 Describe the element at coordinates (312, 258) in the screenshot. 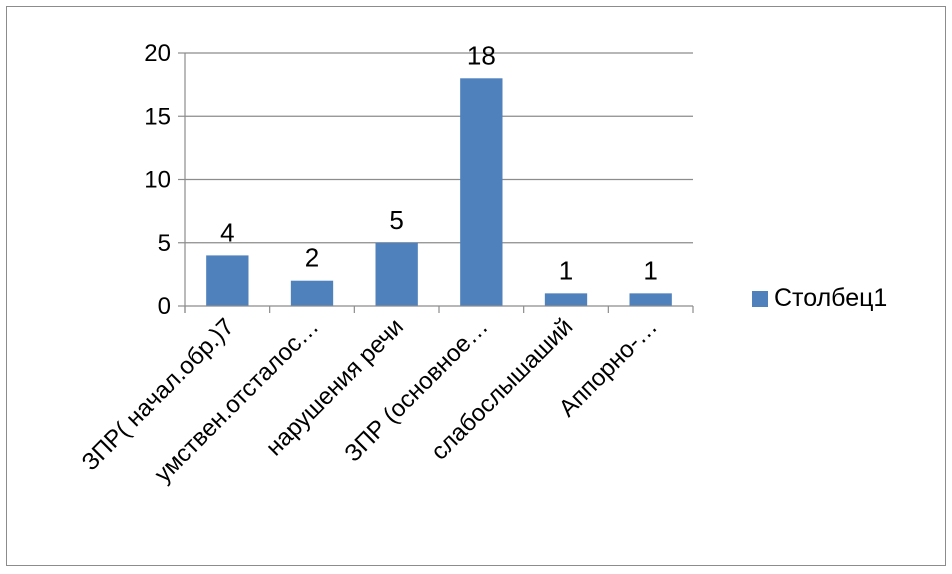

I see `data-label: 2` at that location.